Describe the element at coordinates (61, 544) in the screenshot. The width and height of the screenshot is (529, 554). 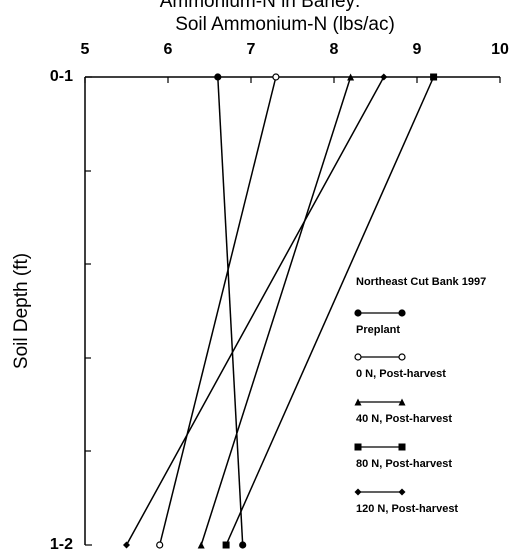
I see `y-tick-label: 1-2` at that location.